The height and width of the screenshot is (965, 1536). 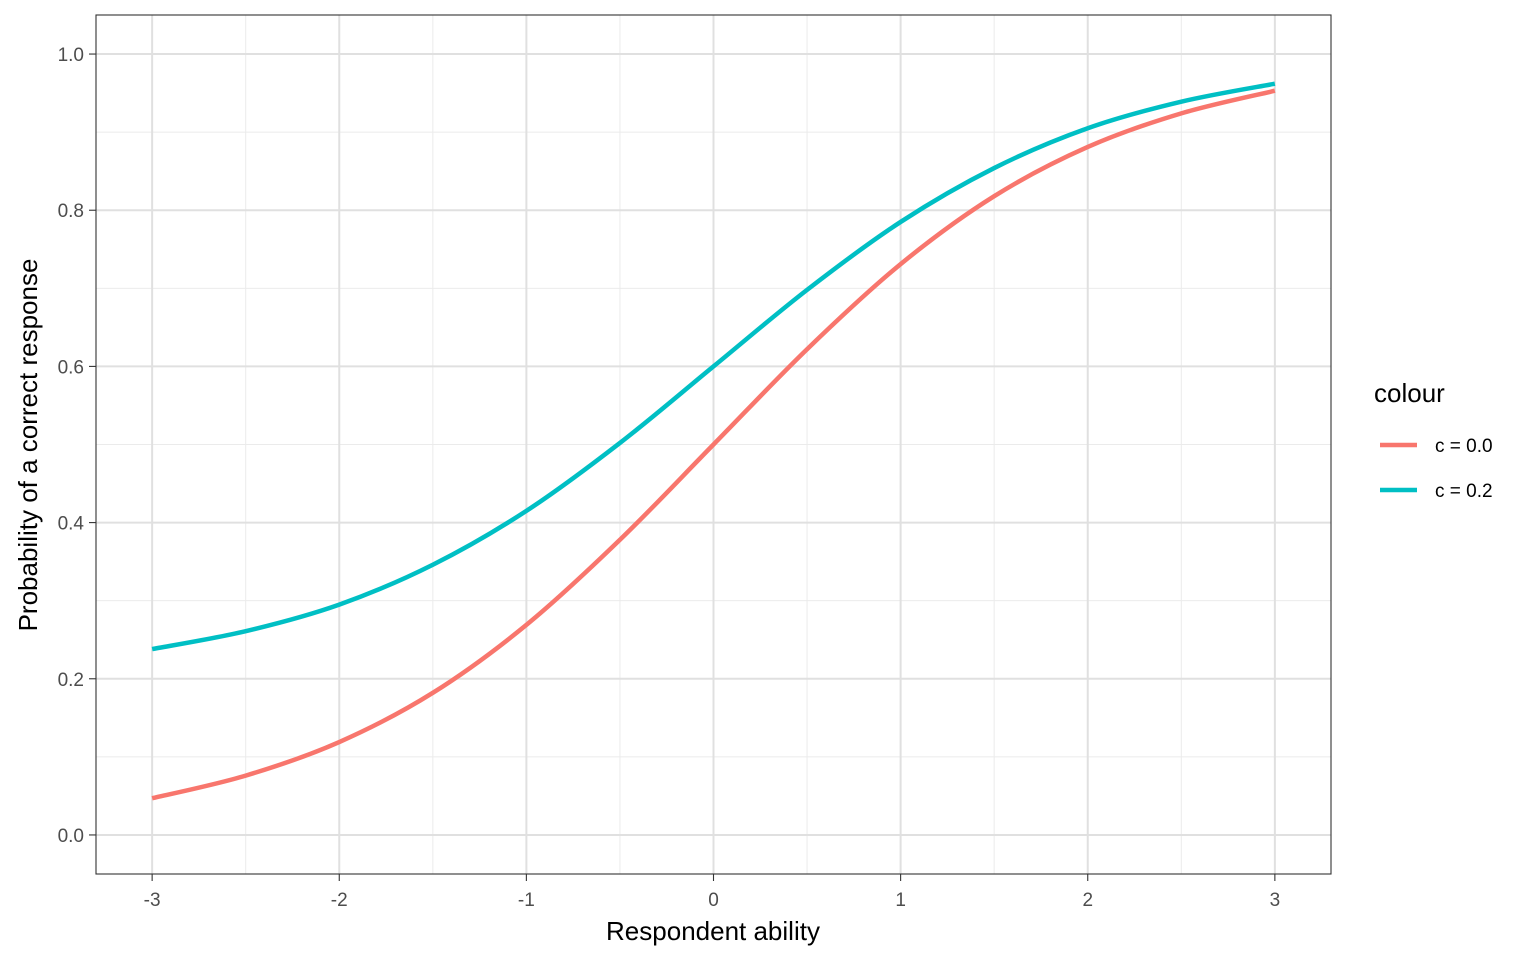 What do you see at coordinates (713, 900) in the screenshot?
I see `x-tick-label: 0` at bounding box center [713, 900].